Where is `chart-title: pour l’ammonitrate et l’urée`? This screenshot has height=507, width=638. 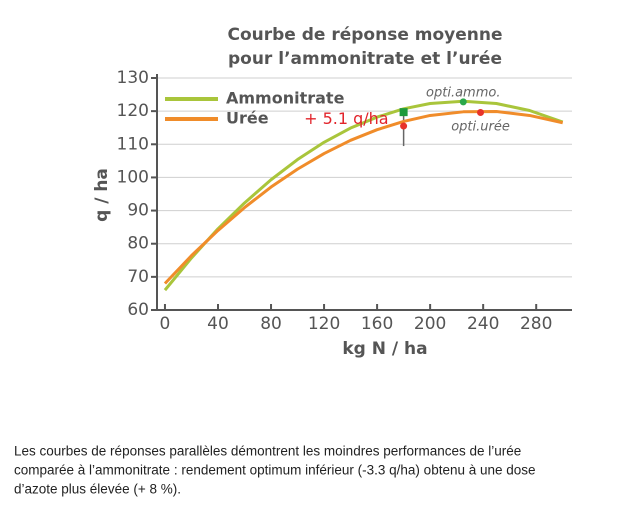
chart-title: pour l’ammonitrate et l’urée is located at coordinates (365, 59).